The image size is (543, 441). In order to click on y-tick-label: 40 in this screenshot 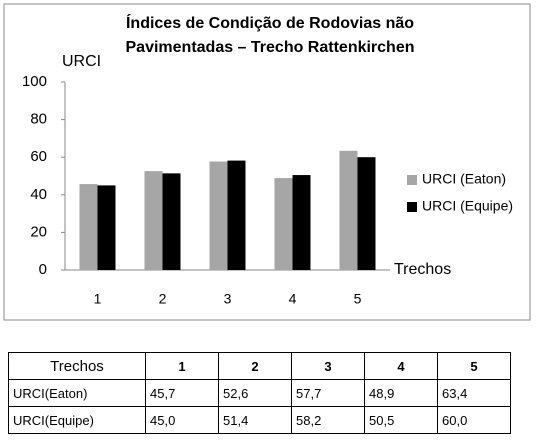, I will do `click(38, 194)`.